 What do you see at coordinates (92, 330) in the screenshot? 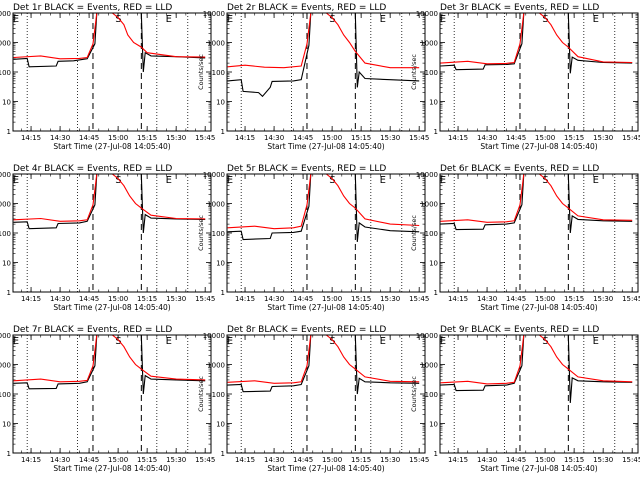
I see `panel-title: Det 7r BLACK = Events, RED = LLD` at bounding box center [92, 330].